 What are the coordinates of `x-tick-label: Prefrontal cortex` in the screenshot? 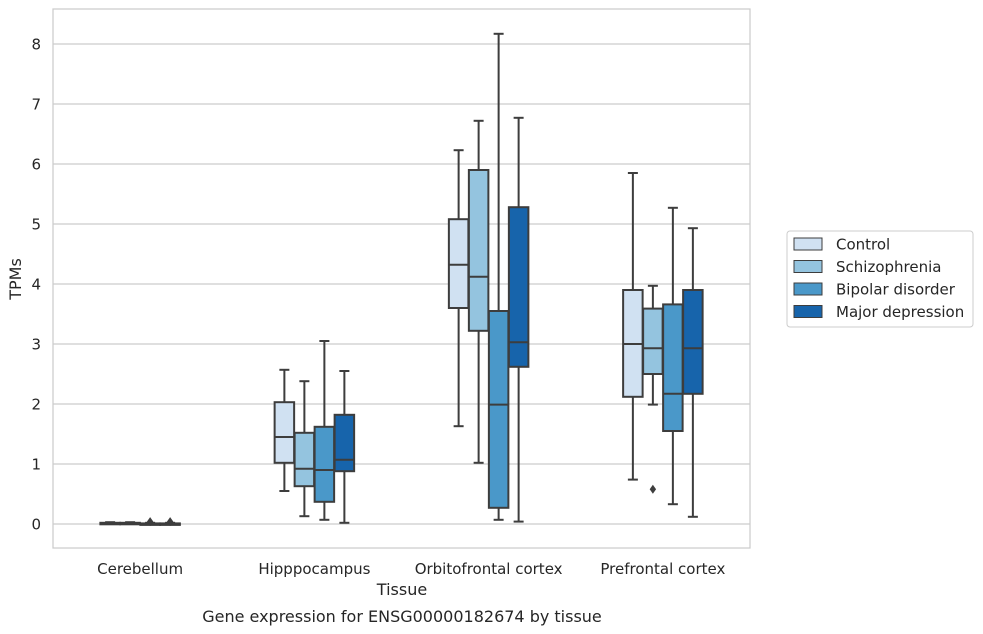 It's located at (662, 569).